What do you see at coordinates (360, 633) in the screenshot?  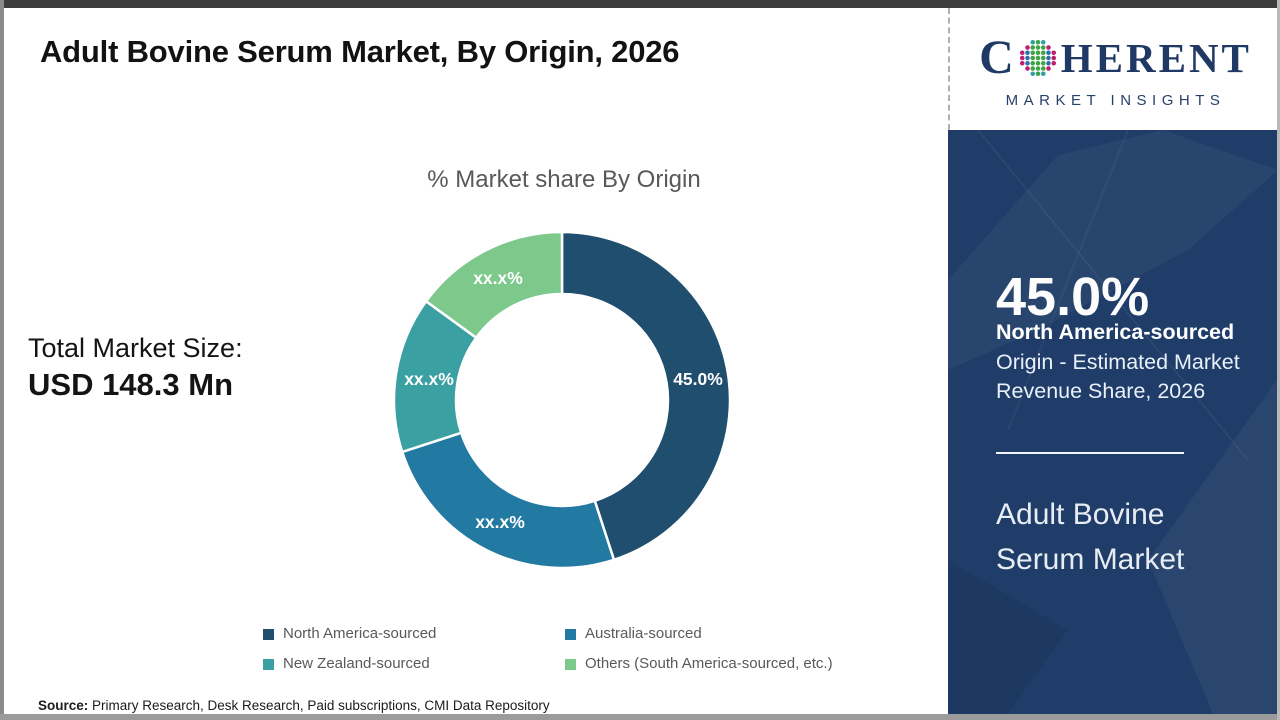 I see `legend-label-north-america: North America-sourced` at bounding box center [360, 633].